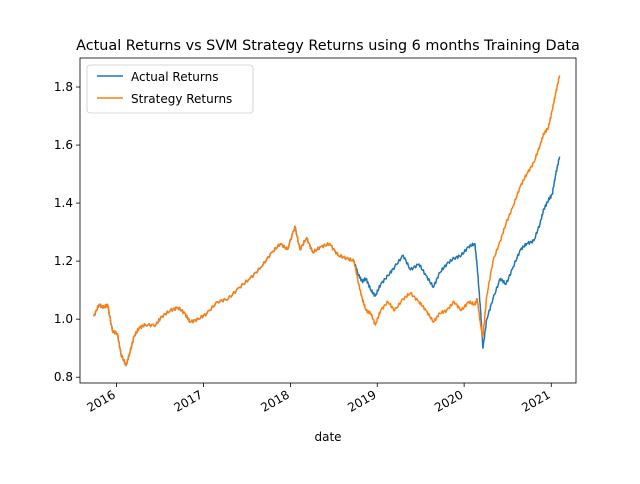 The width and height of the screenshot is (640, 484). Describe the element at coordinates (63, 377) in the screenshot. I see `y-tick-label: 0.8` at that location.